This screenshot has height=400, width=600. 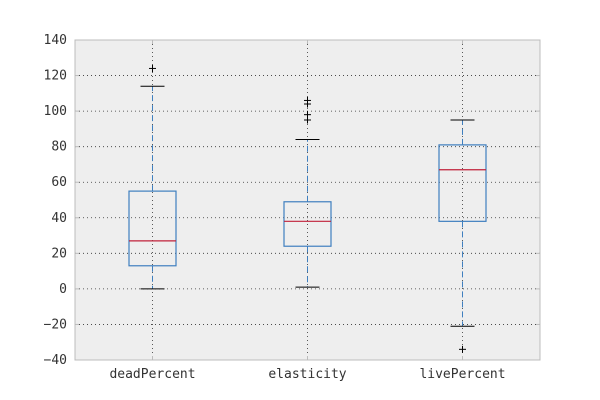 I want to click on y-tick-label: 0, so click(x=63, y=289).